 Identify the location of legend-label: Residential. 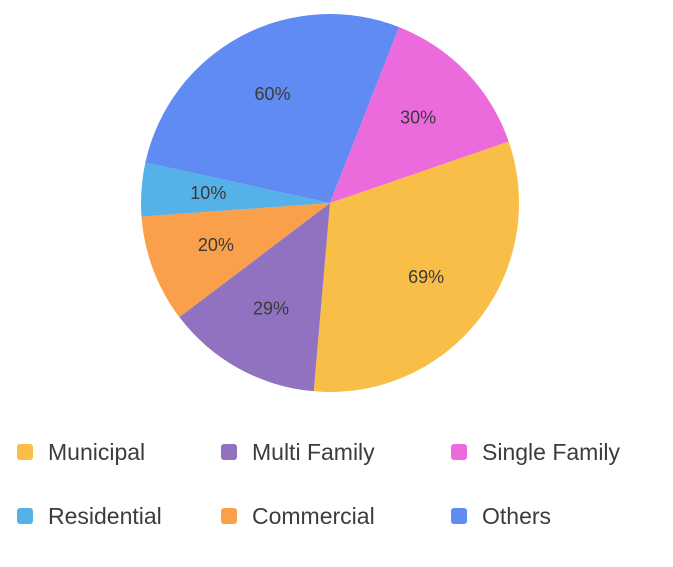
(105, 515).